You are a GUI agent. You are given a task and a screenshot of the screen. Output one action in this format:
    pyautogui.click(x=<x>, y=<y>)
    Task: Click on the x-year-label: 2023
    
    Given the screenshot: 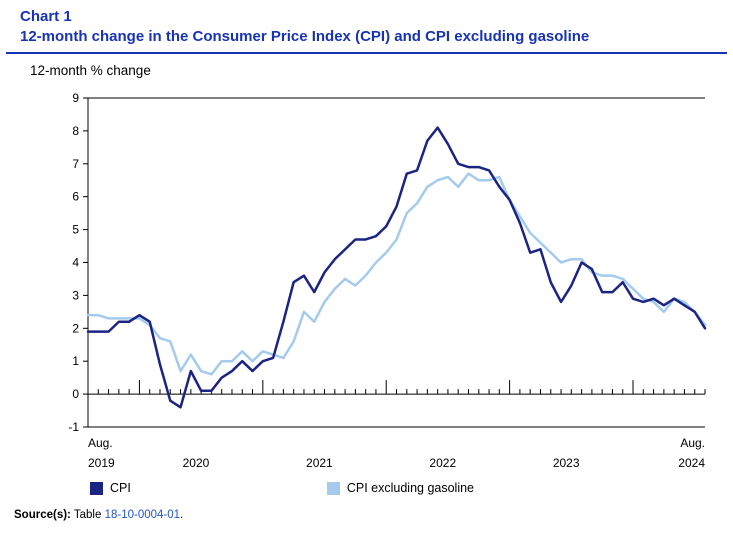 What is the action you would take?
    pyautogui.click(x=566, y=463)
    